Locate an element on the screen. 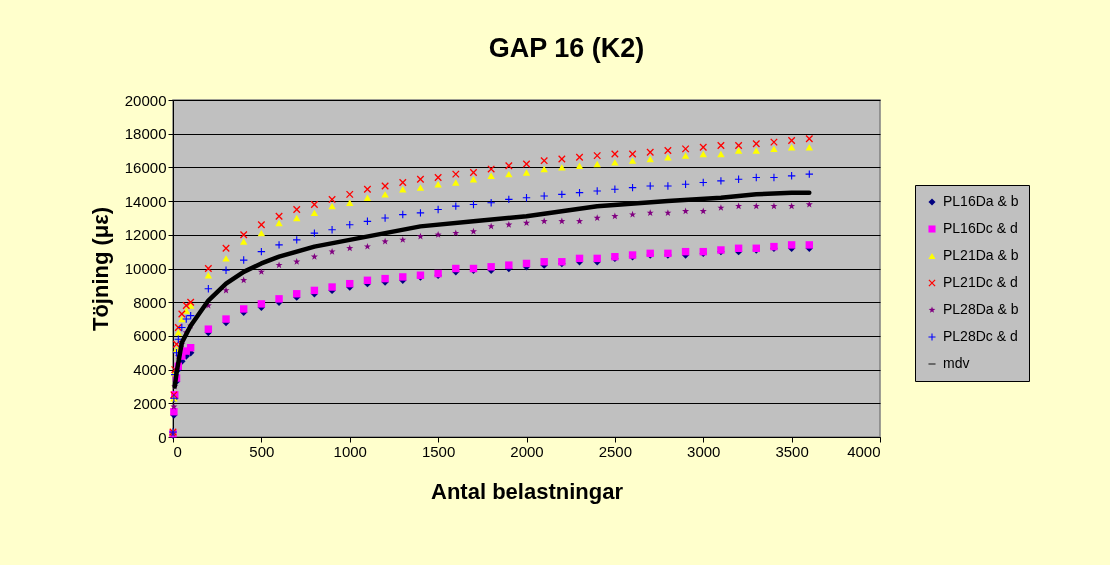  legend-label: mdv is located at coordinates (956, 363).